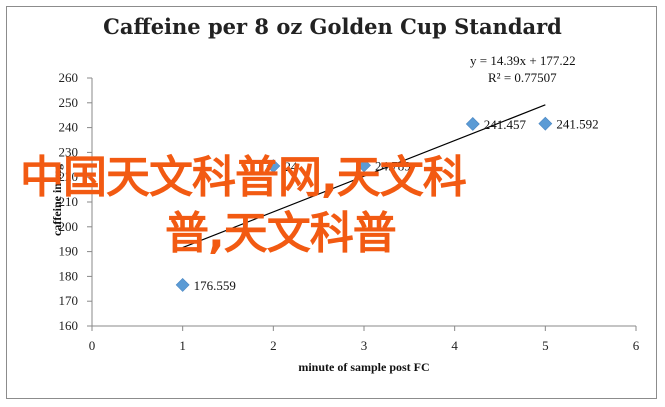 The height and width of the screenshot is (407, 665). What do you see at coordinates (273, 345) in the screenshot?
I see `x-tick-label: 2` at bounding box center [273, 345].